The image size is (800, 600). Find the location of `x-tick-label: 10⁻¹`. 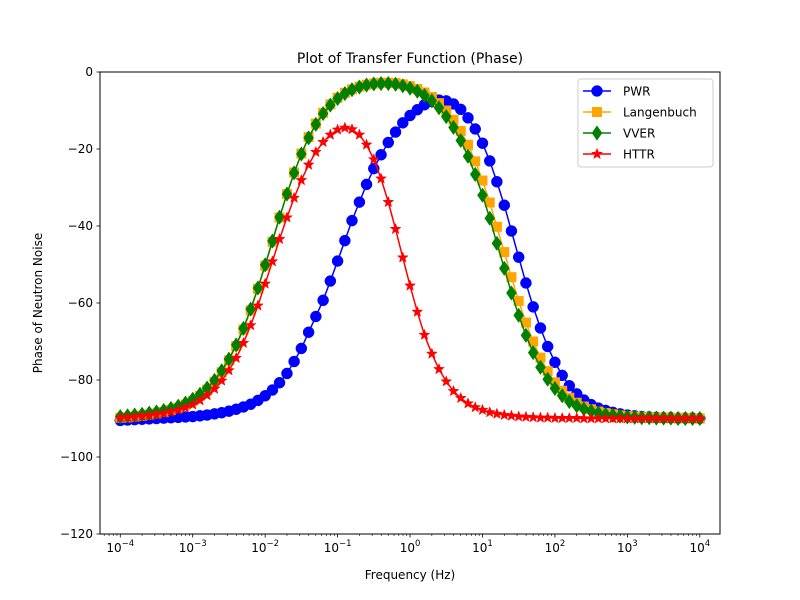

x-tick-label: 10⁻¹ is located at coordinates (338, 547).